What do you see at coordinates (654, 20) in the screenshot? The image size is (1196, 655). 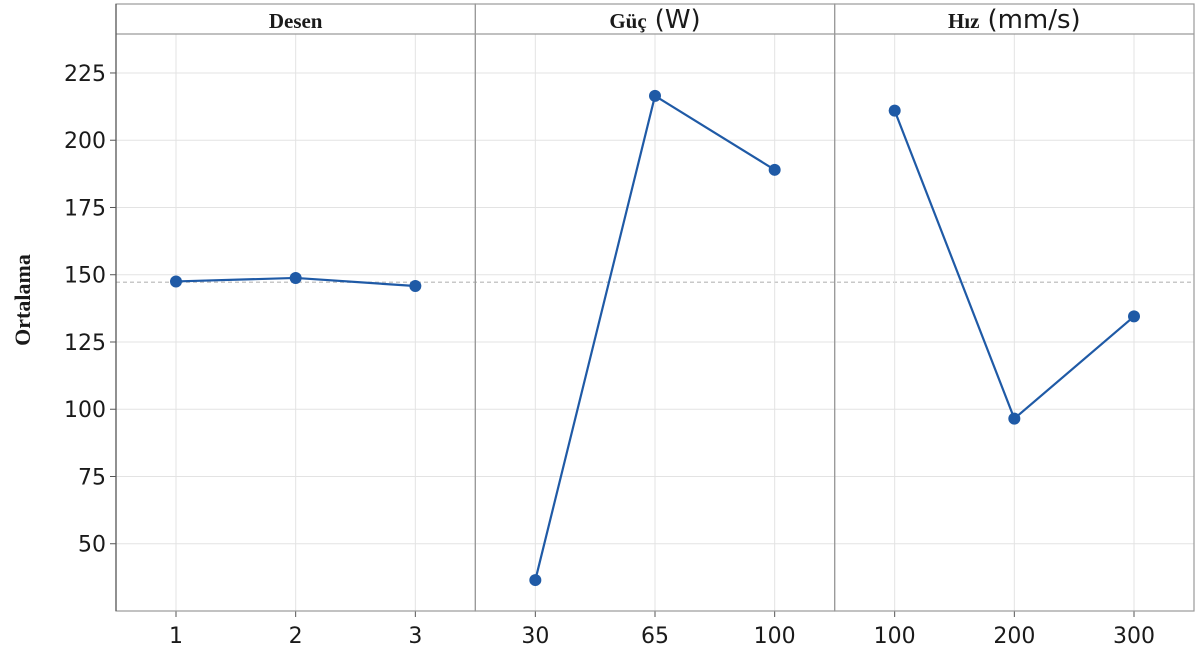 I see `panel-title: Güç (W)` at bounding box center [654, 20].